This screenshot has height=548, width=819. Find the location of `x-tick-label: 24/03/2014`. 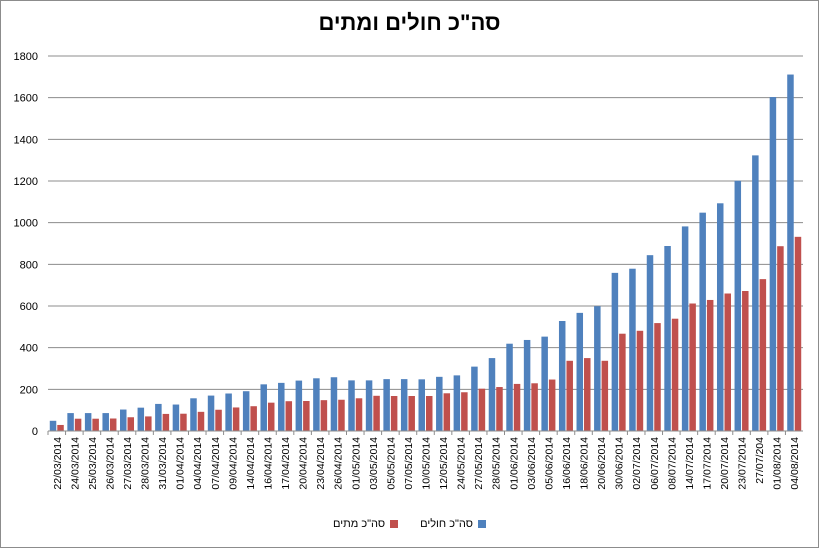

x-tick-label: 24/03/2014 is located at coordinates (75, 463).